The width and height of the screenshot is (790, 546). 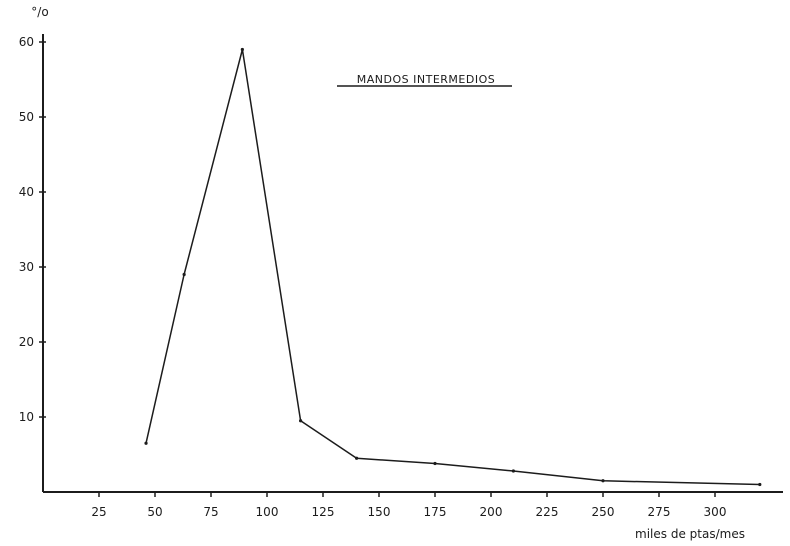 What do you see at coordinates (690, 534) in the screenshot?
I see `x-axis-label: miles de ptas/mes` at bounding box center [690, 534].